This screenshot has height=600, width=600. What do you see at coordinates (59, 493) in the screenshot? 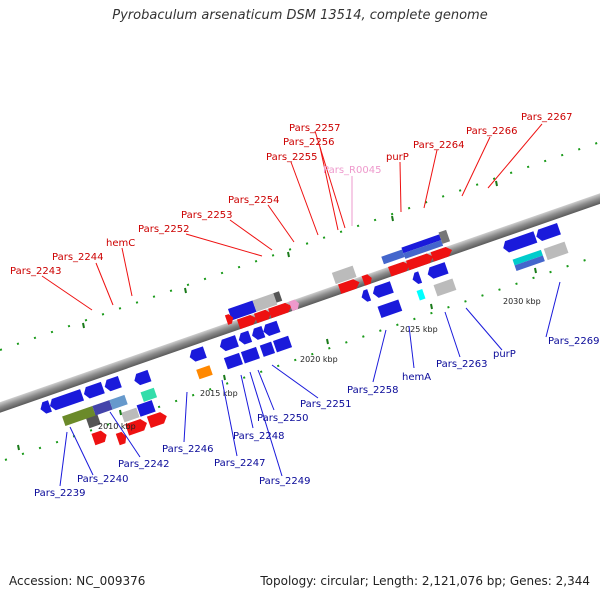
I see `gene-label: Pars_2239` at bounding box center [59, 493].